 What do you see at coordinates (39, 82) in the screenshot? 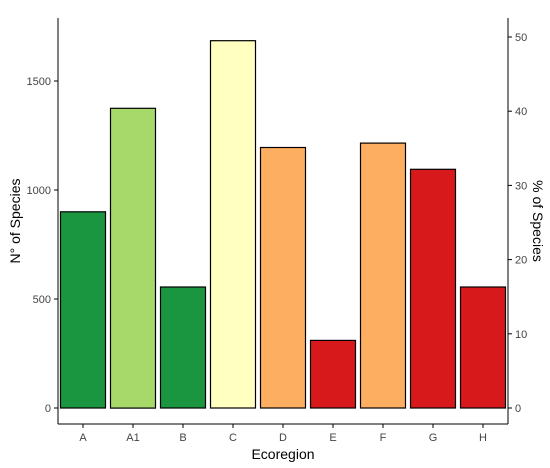
I see `left-y-tick-label: 1500` at bounding box center [39, 82].